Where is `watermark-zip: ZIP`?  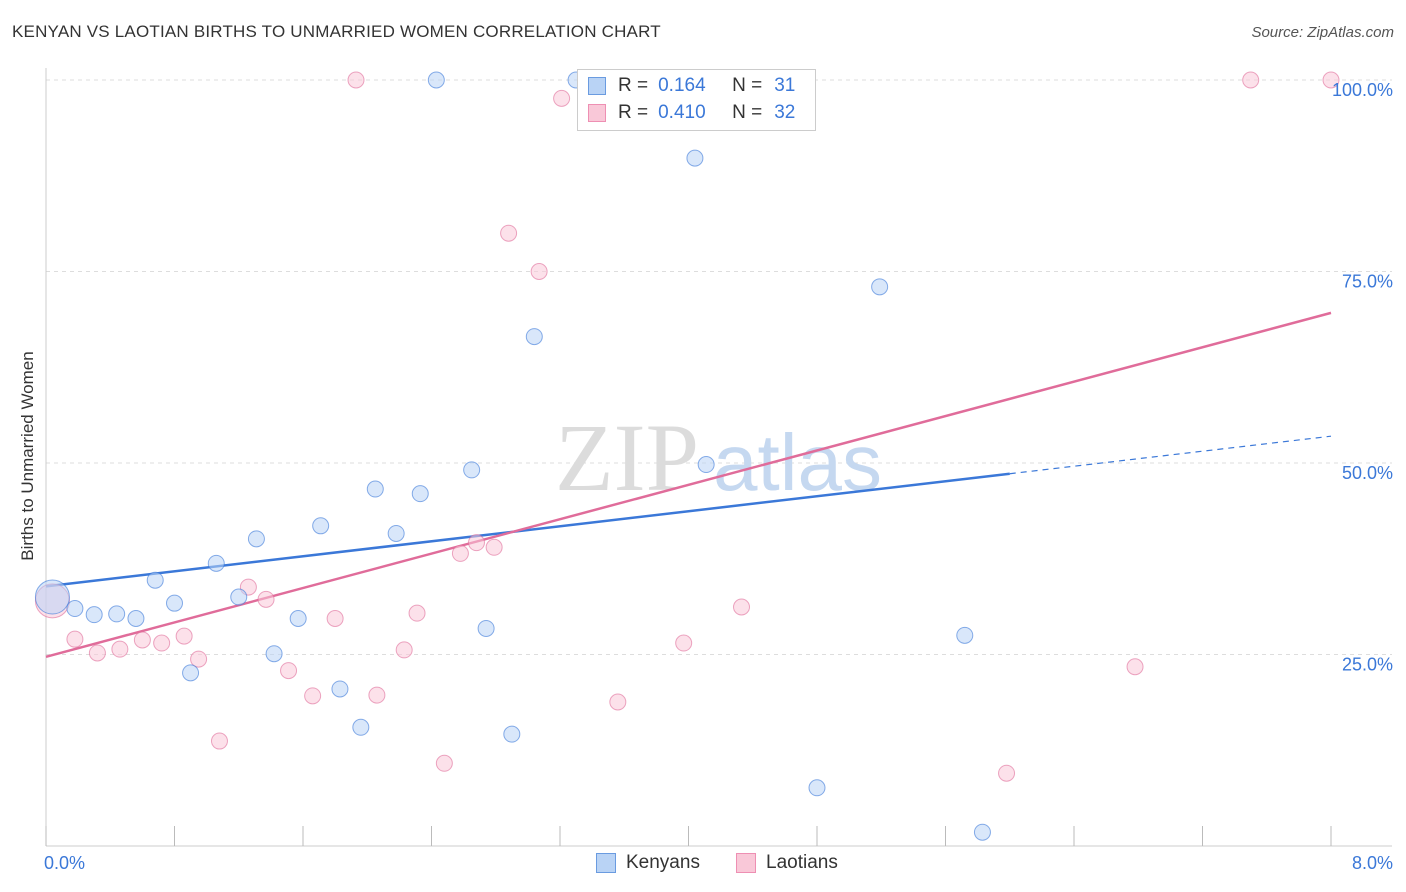
watermark-zip: ZIP is located at coordinates (627, 457).